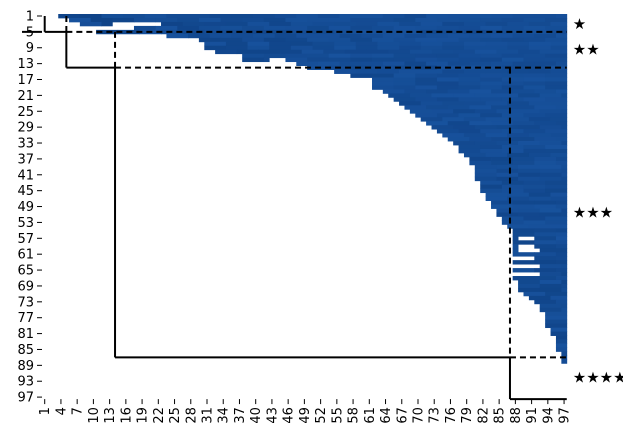  Describe the element at coordinates (30, 16) in the screenshot. I see `y-tick-label: 1` at that location.